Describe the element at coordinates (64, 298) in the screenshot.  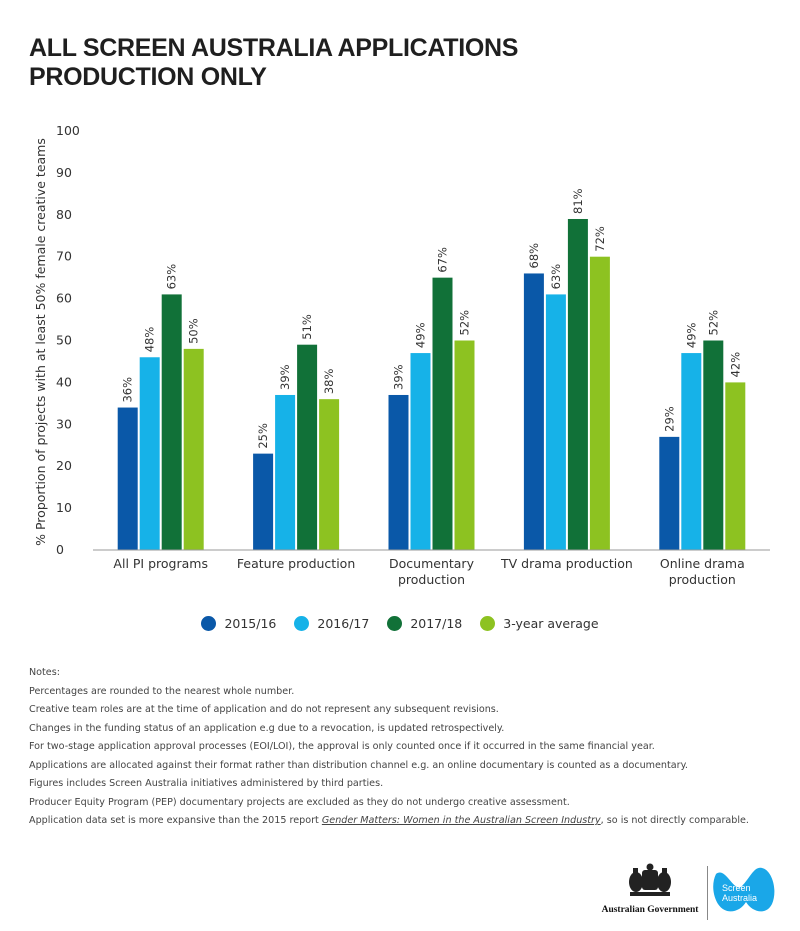
I see `y-tick-label: 60` at that location.